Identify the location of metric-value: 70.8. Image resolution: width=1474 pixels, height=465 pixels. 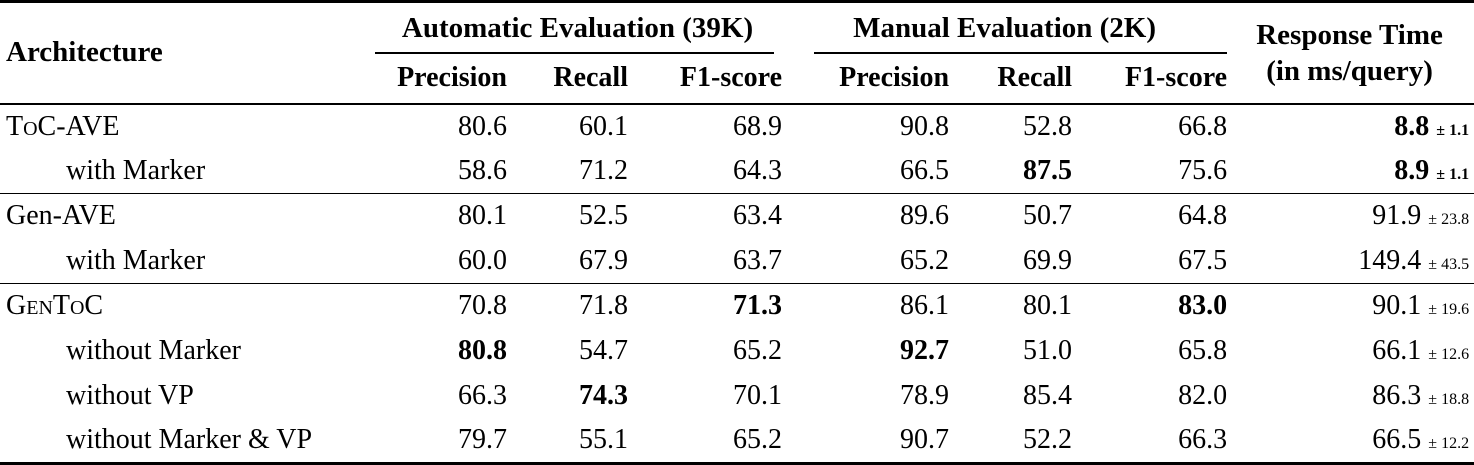
(440, 306).